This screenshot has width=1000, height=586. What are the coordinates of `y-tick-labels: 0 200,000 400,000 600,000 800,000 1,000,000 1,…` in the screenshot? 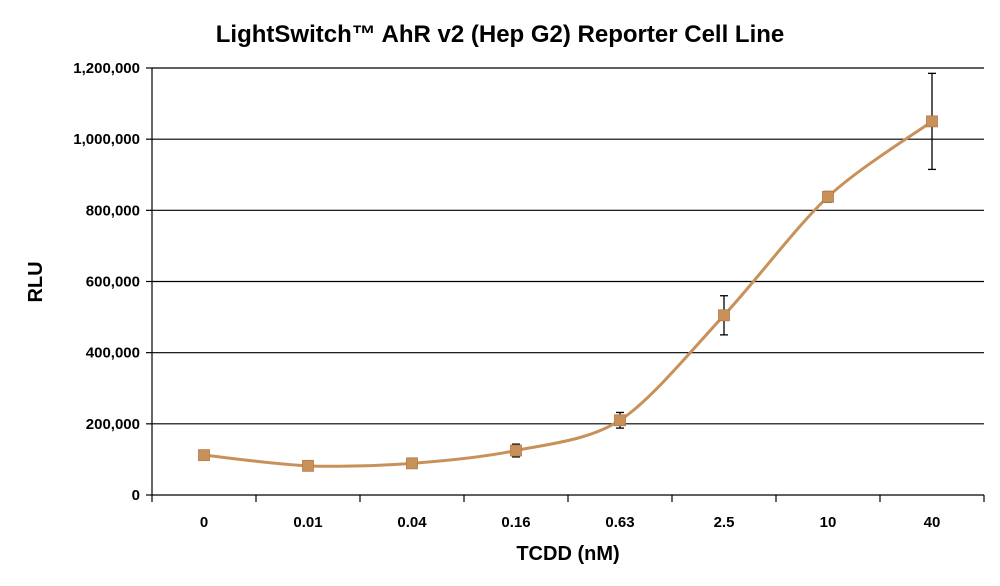 It's located at (106, 282).